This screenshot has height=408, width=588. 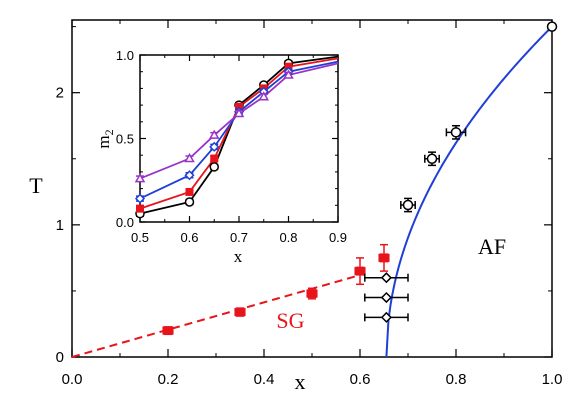 What do you see at coordinates (239, 237) in the screenshot?
I see `inset-xtick-label: 0.7` at bounding box center [239, 237].